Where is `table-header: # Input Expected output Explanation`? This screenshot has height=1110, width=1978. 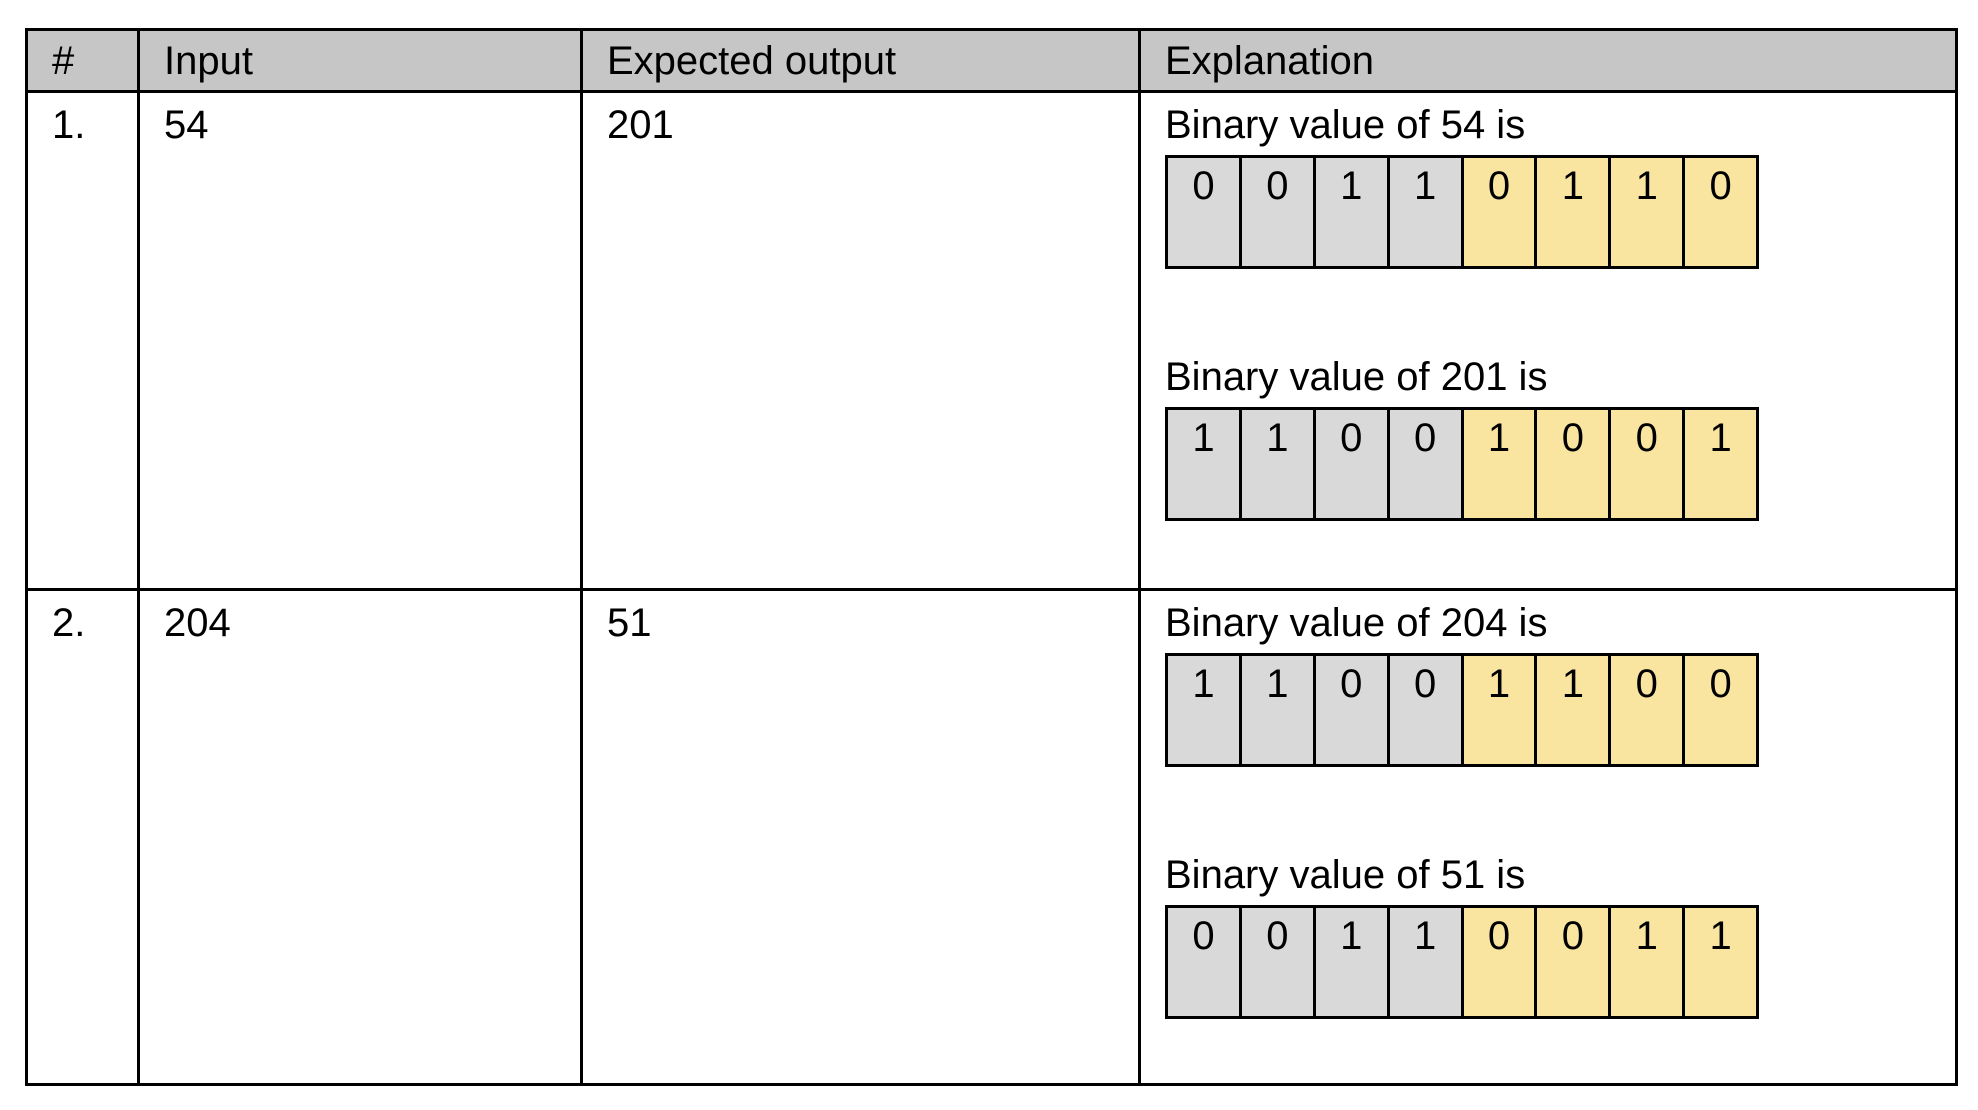 table-header: # Input Expected output Explanation is located at coordinates (991, 60).